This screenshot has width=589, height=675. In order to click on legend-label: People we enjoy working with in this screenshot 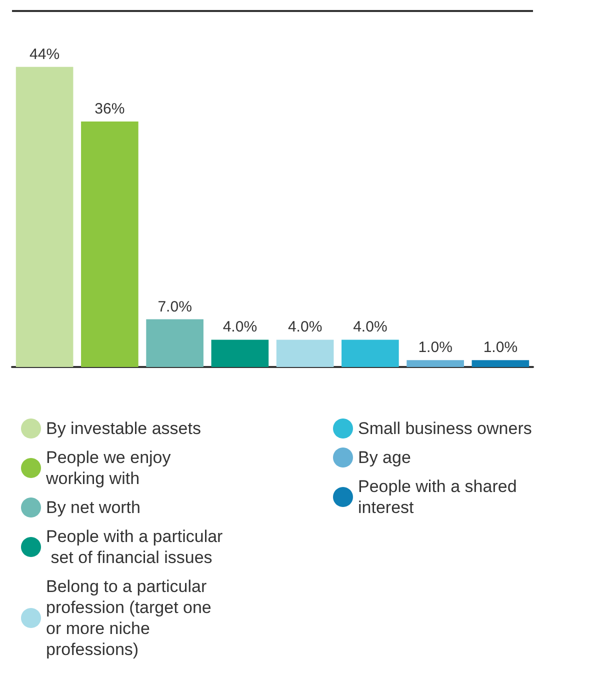, I will do `click(110, 468)`.